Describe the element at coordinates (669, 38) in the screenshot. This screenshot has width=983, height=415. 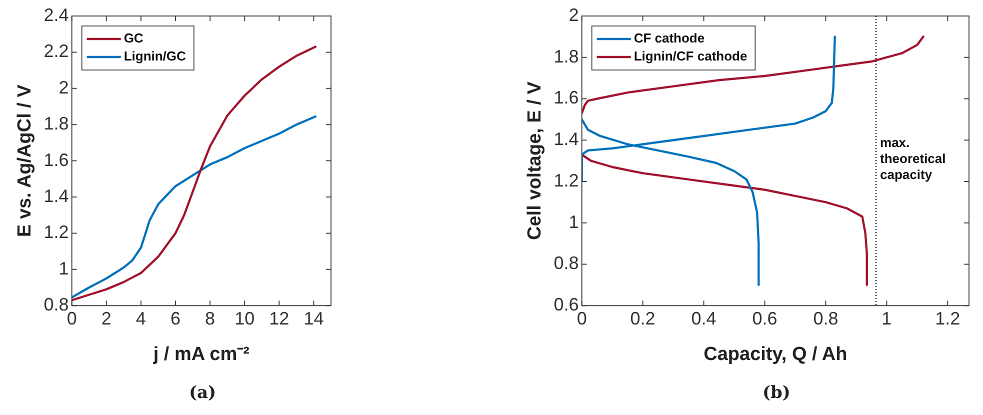
I see `legend-label: CF cathode` at that location.